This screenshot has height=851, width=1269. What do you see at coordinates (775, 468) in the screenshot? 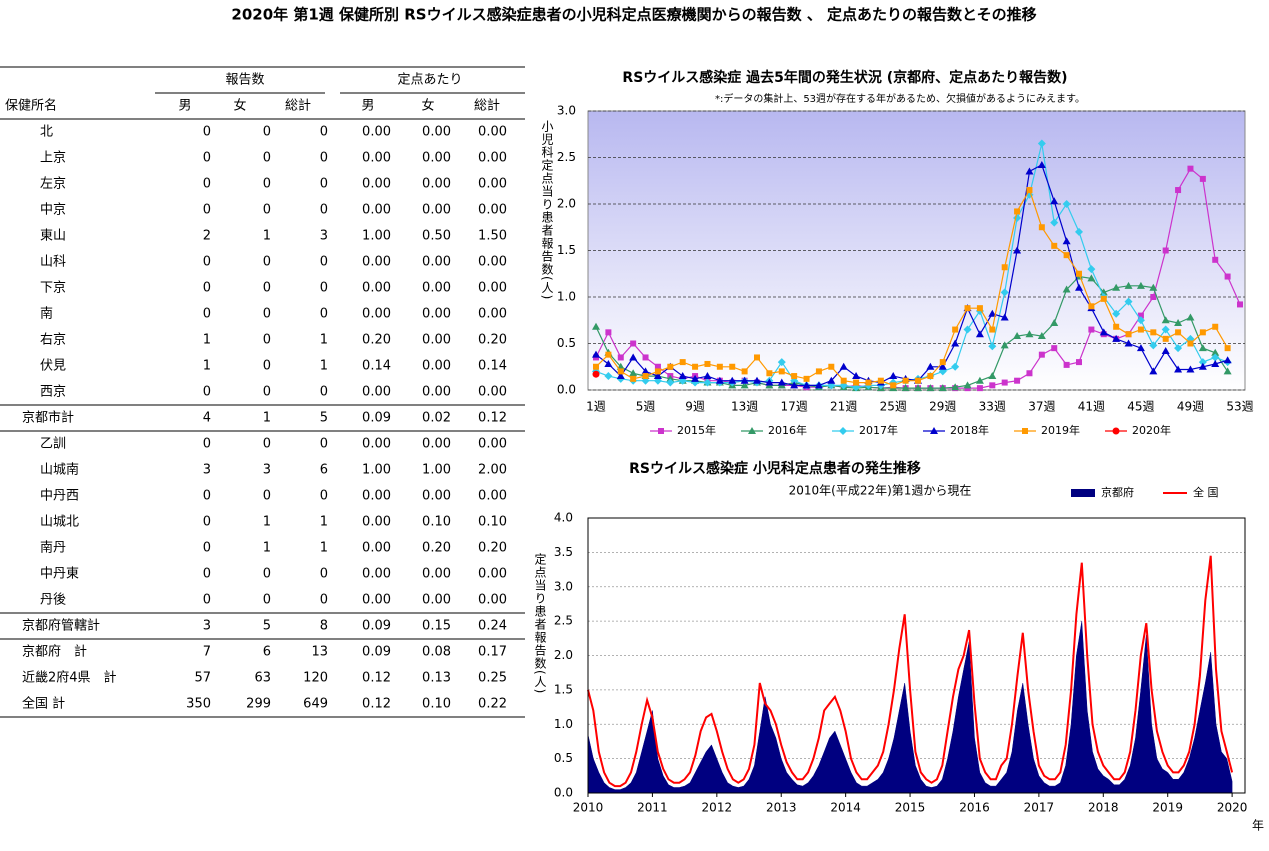
I see `chart-title: RSウイルス感染症 小児科定点患者の発生推移` at bounding box center [775, 468].